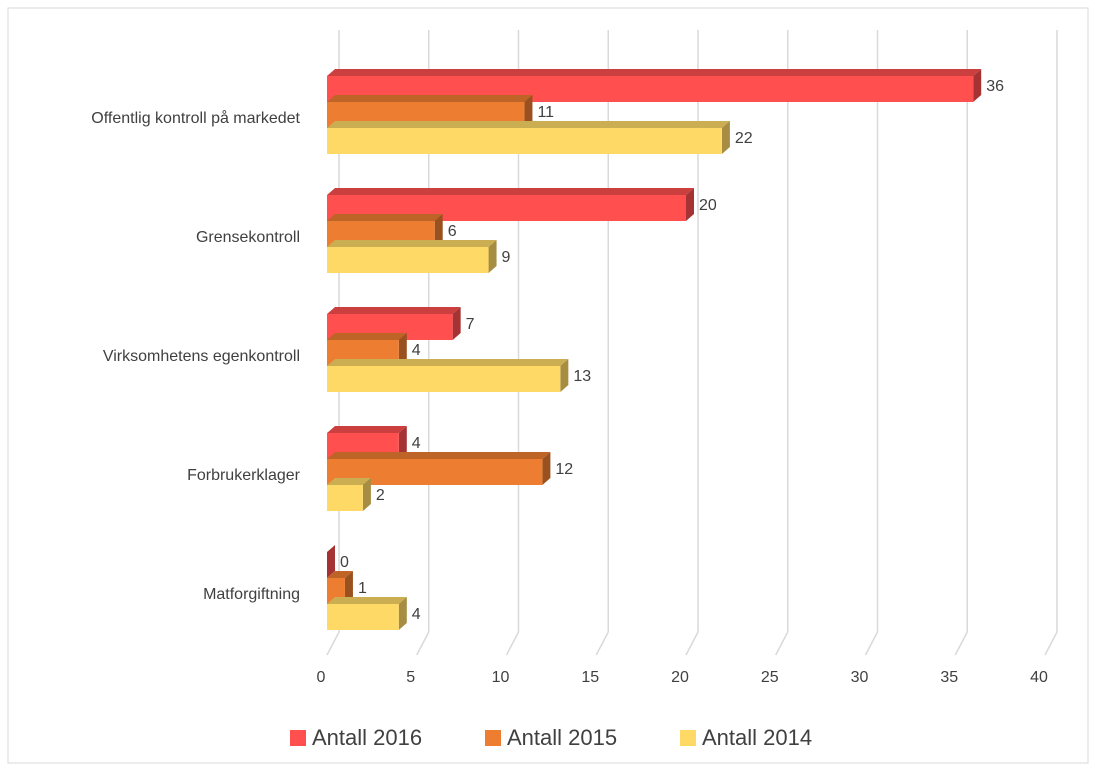 The width and height of the screenshot is (1095, 769). Describe the element at coordinates (582, 376) in the screenshot. I see `data-label: 13` at that location.